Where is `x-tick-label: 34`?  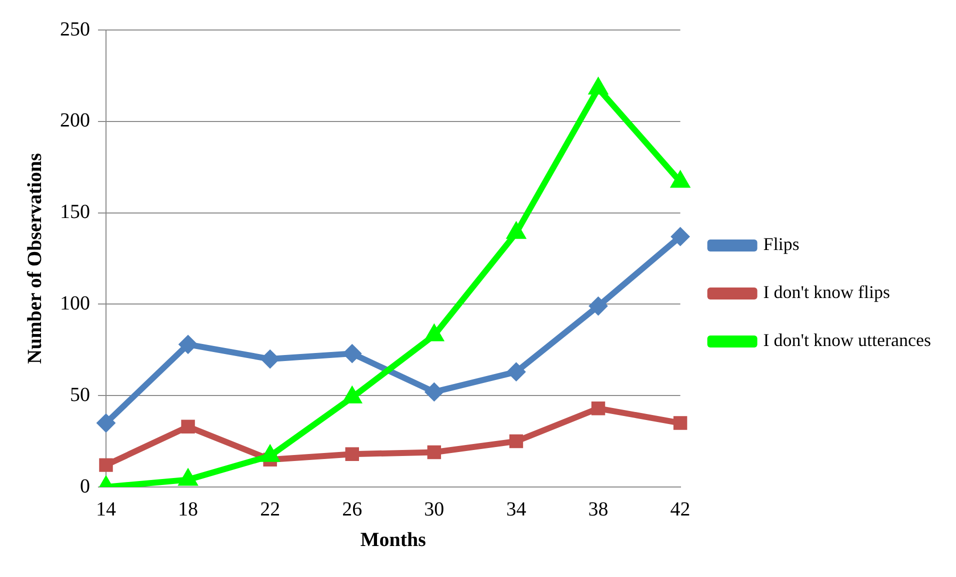 x-tick-label: 34 is located at coordinates (516, 509).